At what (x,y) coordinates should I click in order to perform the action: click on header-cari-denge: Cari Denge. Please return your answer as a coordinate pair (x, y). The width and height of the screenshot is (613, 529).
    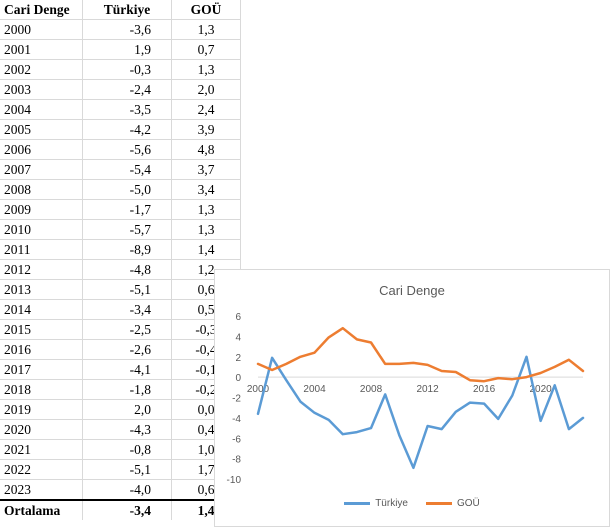
    Looking at the image, I should click on (41, 10).